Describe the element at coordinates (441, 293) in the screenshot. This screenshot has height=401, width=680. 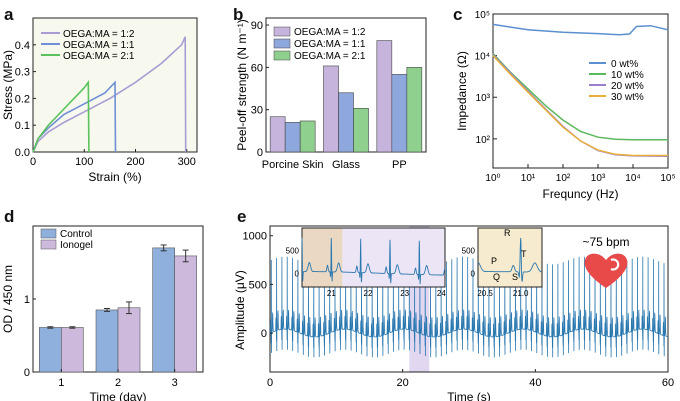
I see `inset1-x-tick-label: 24` at that location.